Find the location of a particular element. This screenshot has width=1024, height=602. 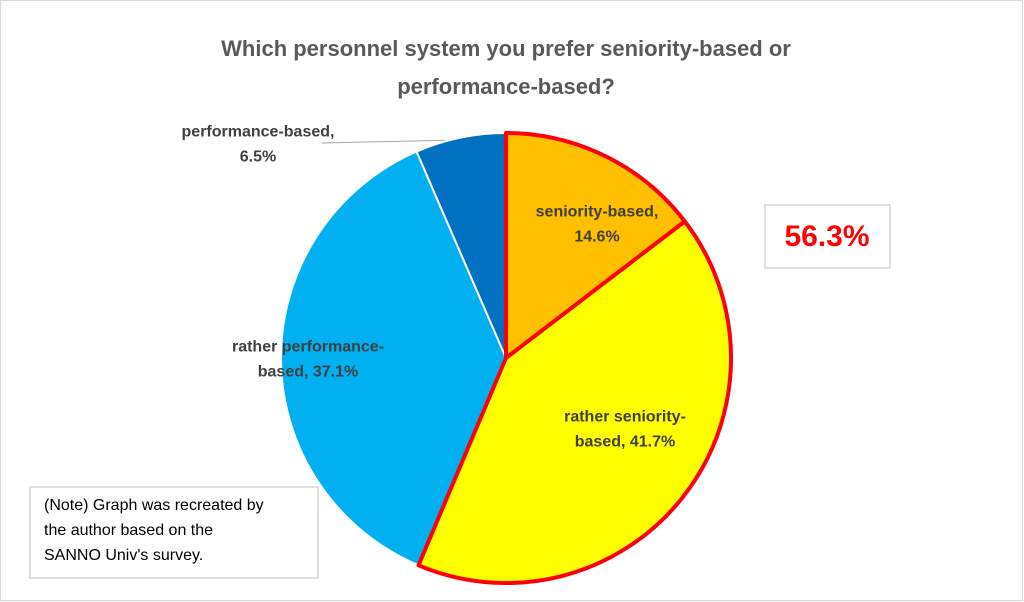

data-label: based, 41.7% is located at coordinates (625, 442).